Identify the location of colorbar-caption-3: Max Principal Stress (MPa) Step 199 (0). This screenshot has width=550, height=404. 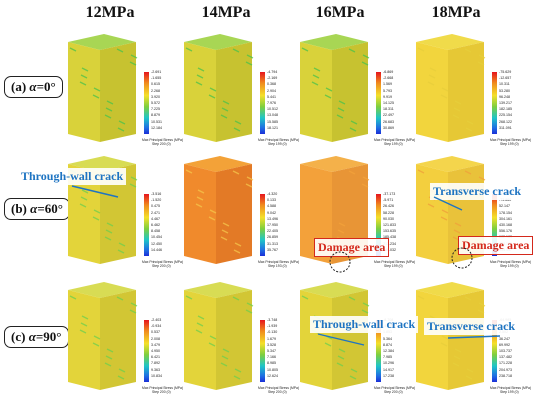
(394, 142).